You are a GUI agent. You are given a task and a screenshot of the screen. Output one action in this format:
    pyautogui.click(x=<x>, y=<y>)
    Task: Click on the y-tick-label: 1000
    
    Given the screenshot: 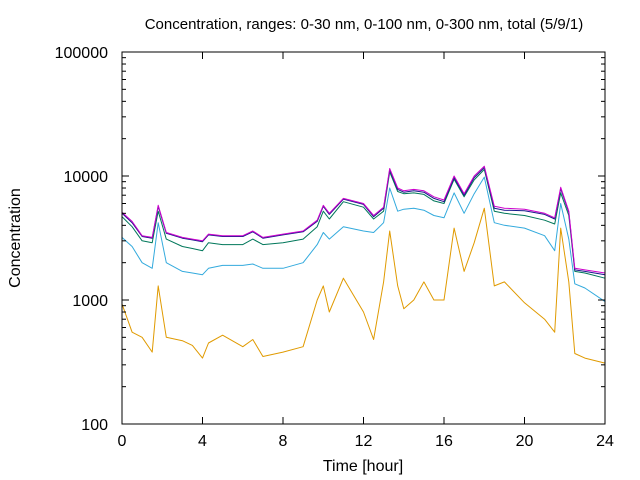 What is the action you would take?
    pyautogui.click(x=90, y=301)
    